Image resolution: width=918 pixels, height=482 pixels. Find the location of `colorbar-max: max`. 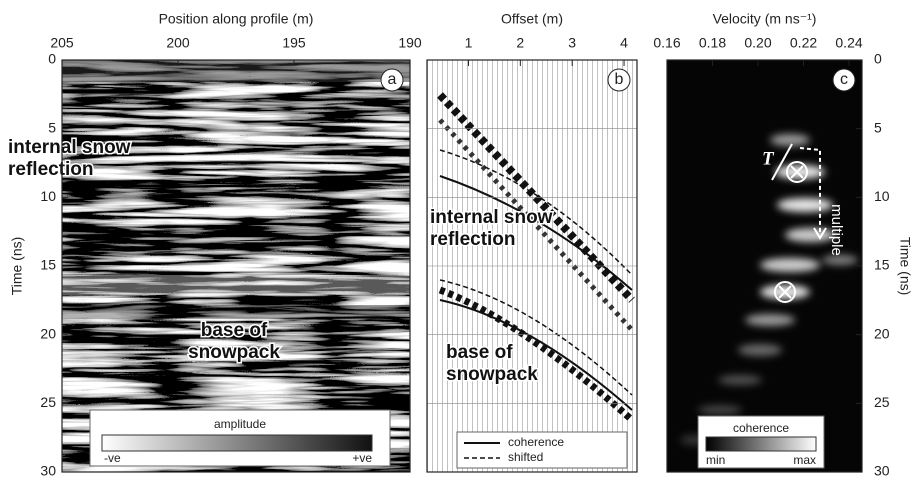

colorbar-max: max is located at coordinates (804, 460).